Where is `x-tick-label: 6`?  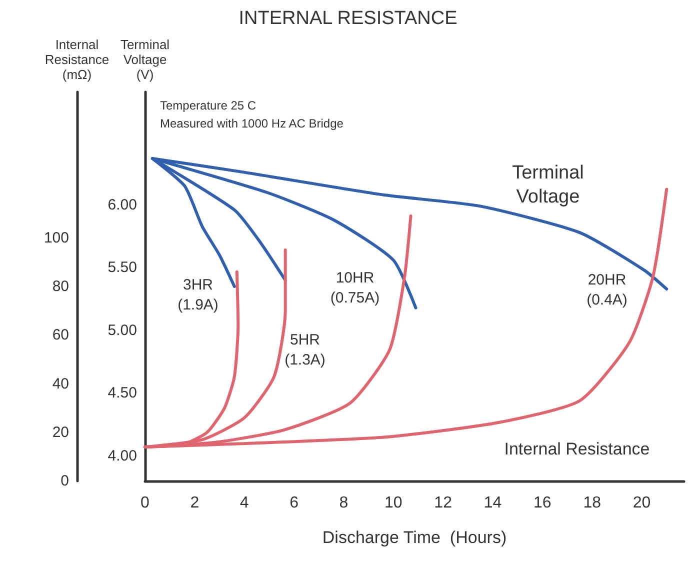
x-tick-label: 6 is located at coordinates (294, 503).